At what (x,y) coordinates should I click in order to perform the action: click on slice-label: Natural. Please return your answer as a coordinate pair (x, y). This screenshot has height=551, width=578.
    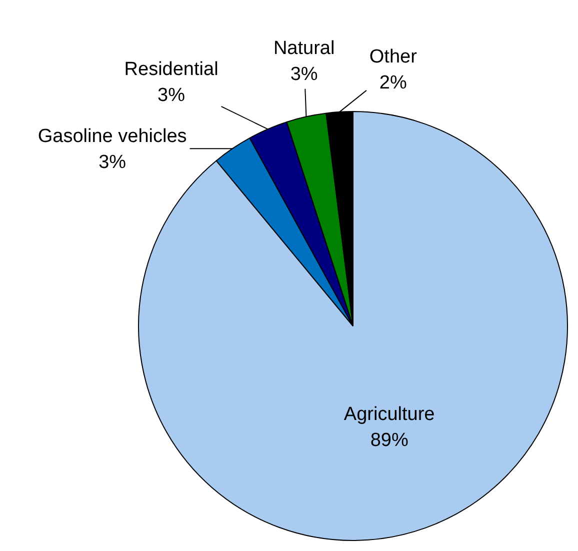
    Looking at the image, I should click on (304, 49).